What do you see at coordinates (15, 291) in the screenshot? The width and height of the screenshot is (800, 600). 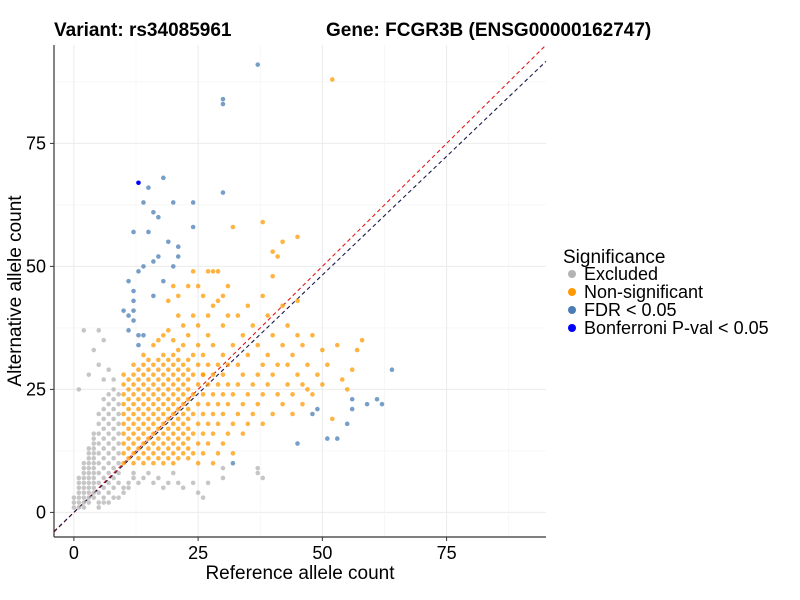 I see `y-axis-label: Alternative allele count` at bounding box center [15, 291].